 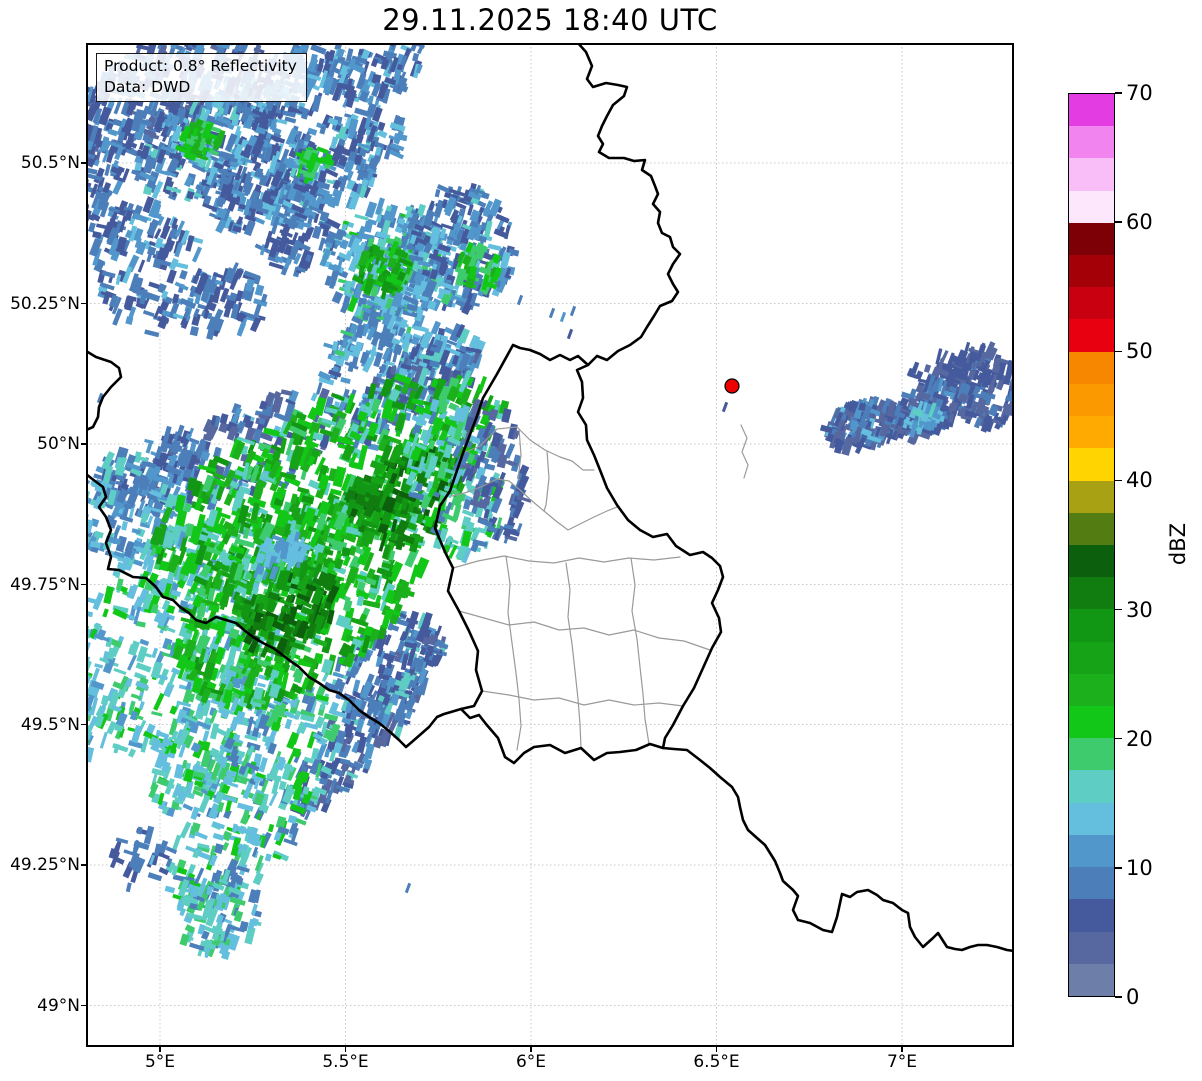 I want to click on y-tick-label: 49.5°N, so click(x=50, y=724).